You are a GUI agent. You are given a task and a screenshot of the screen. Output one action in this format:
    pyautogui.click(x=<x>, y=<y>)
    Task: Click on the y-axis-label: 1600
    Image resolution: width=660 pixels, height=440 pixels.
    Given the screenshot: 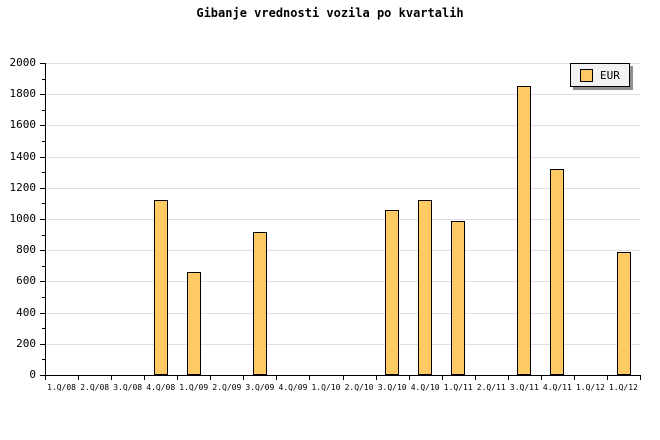 What is the action you would take?
    pyautogui.click(x=23, y=125)
    